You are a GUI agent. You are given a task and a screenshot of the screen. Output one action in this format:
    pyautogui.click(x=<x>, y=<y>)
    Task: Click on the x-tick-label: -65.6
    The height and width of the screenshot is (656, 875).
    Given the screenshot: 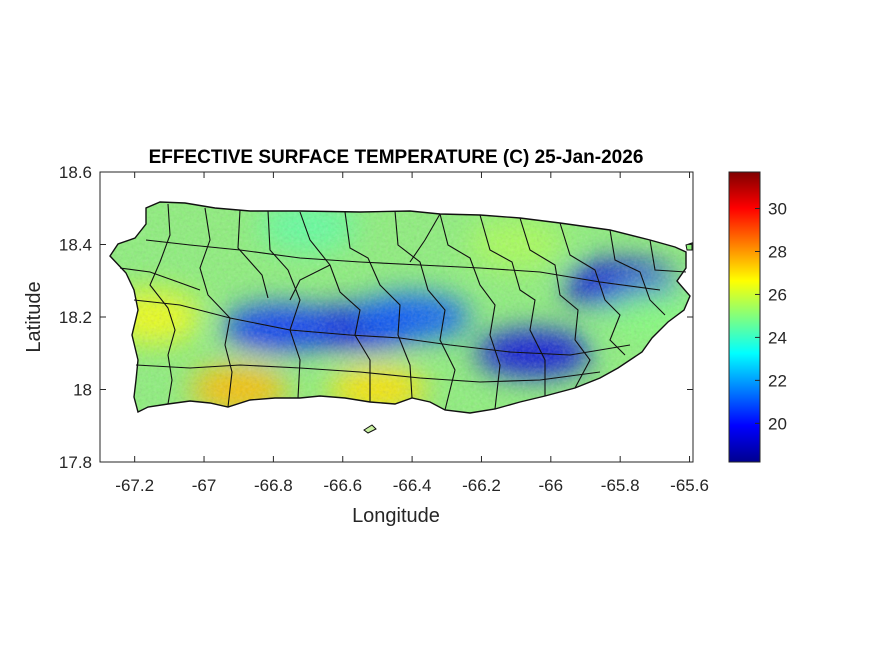 What is the action you would take?
    pyautogui.click(x=689, y=485)
    